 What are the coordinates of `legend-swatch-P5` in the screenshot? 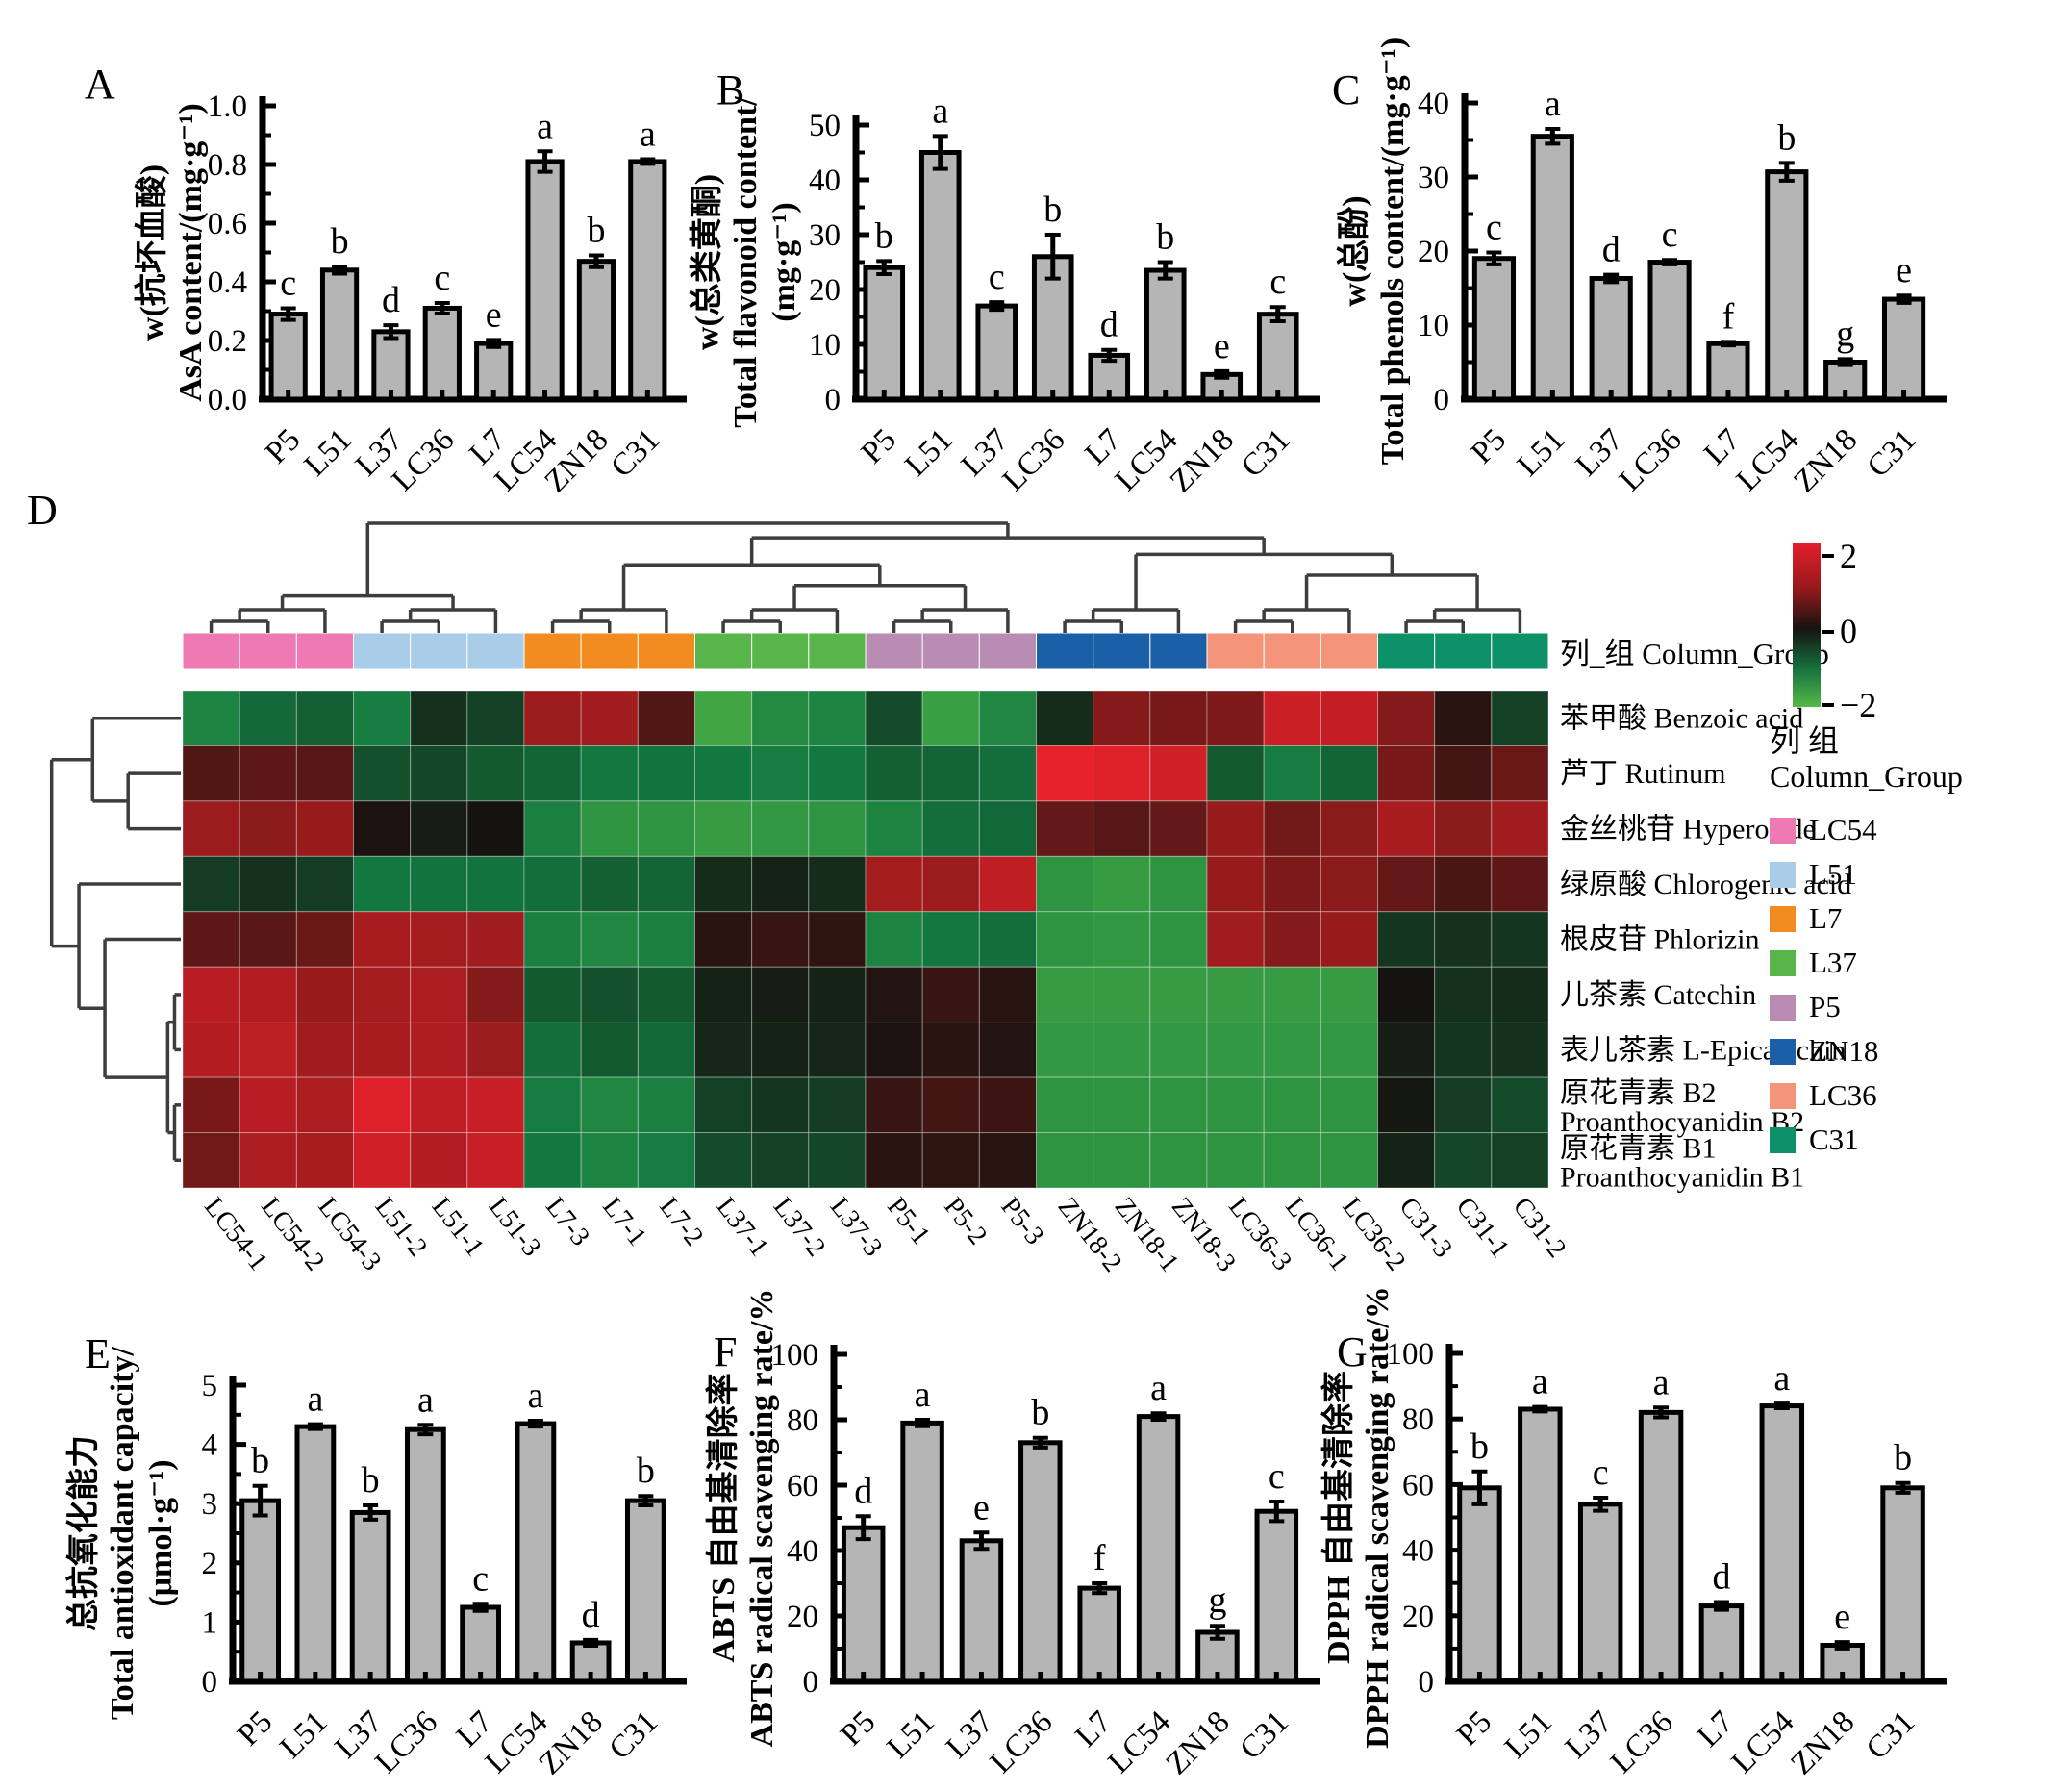 It's located at (1783, 1008).